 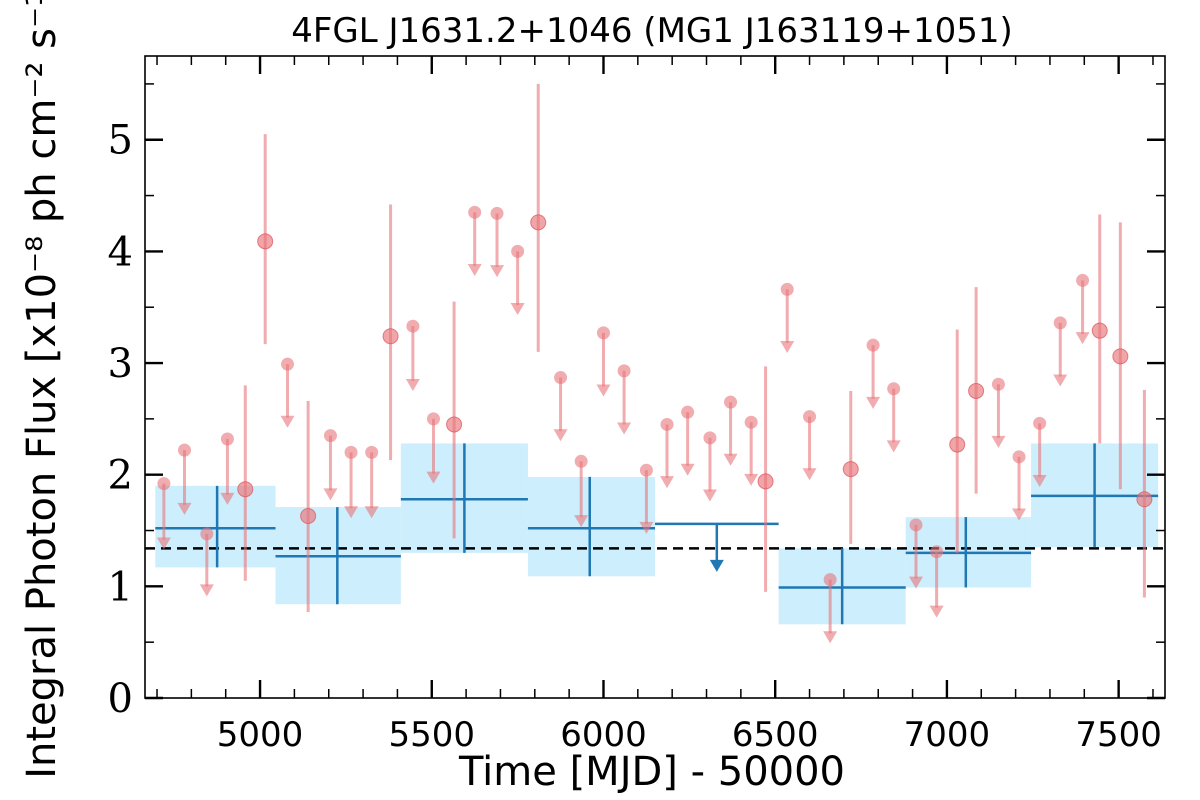 I want to click on binned-upper-limit-arrow, so click(x=716, y=565).